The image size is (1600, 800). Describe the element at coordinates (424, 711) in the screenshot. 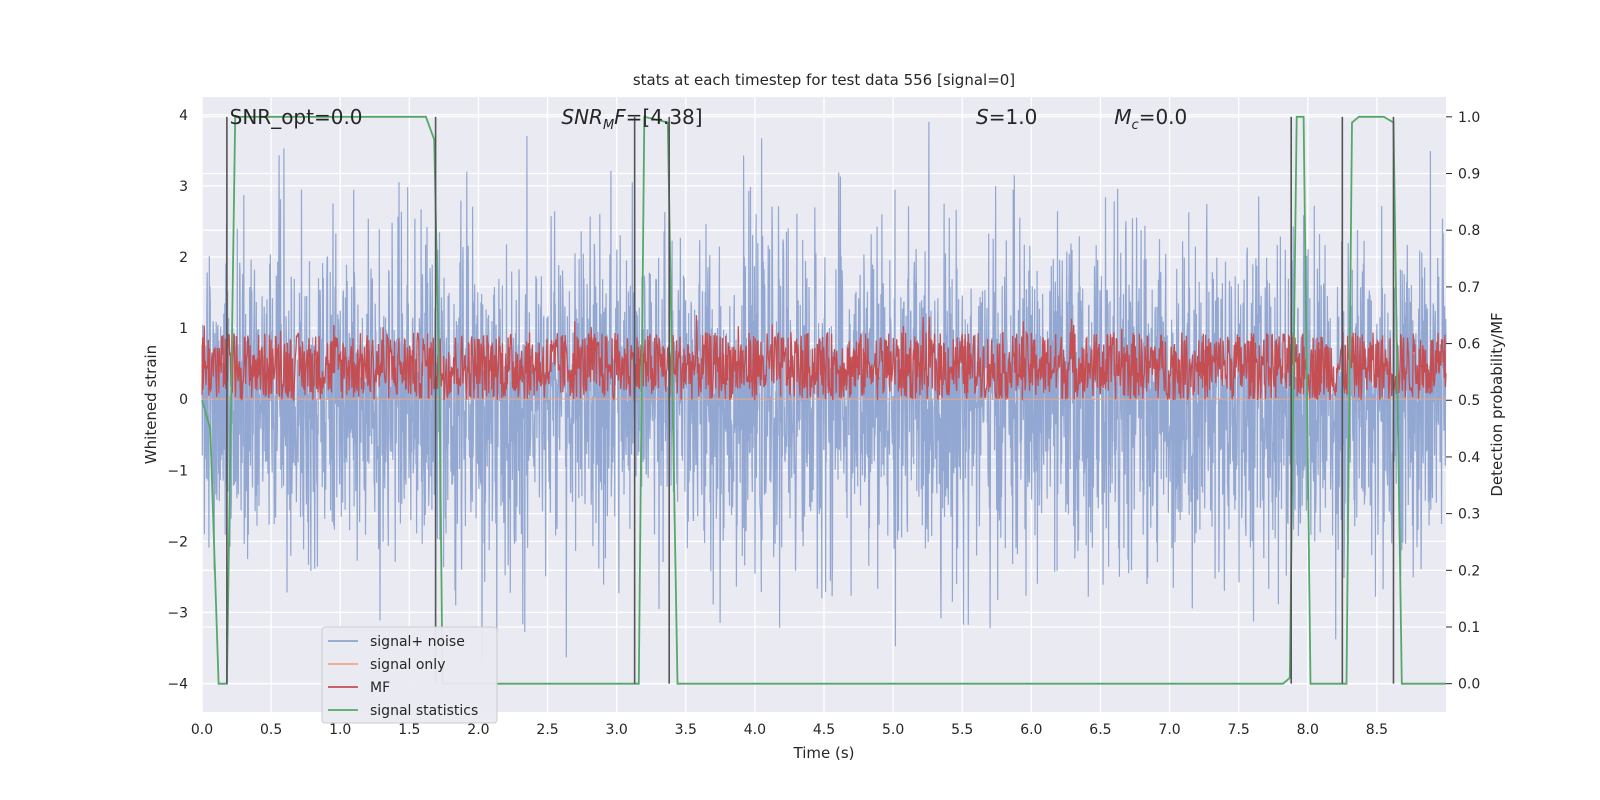

I see `legend-label: signal statistics` at that location.